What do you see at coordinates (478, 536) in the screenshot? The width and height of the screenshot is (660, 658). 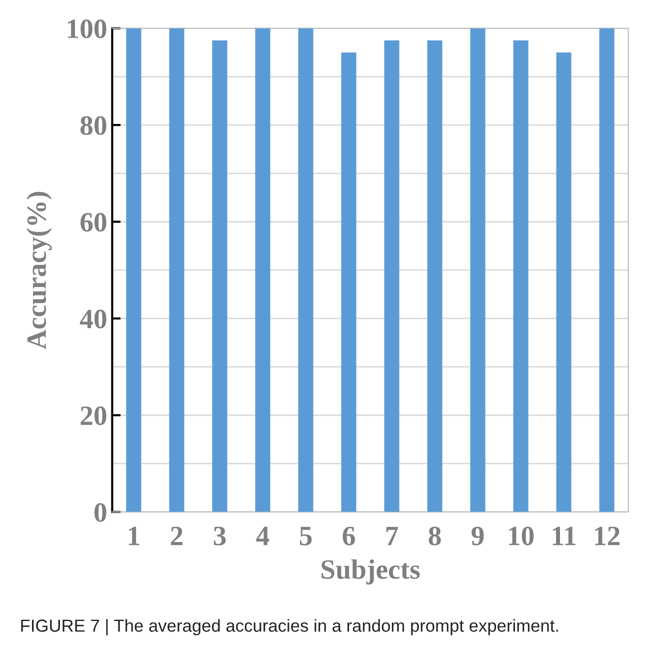 I see `x-tick-label: 9` at bounding box center [478, 536].